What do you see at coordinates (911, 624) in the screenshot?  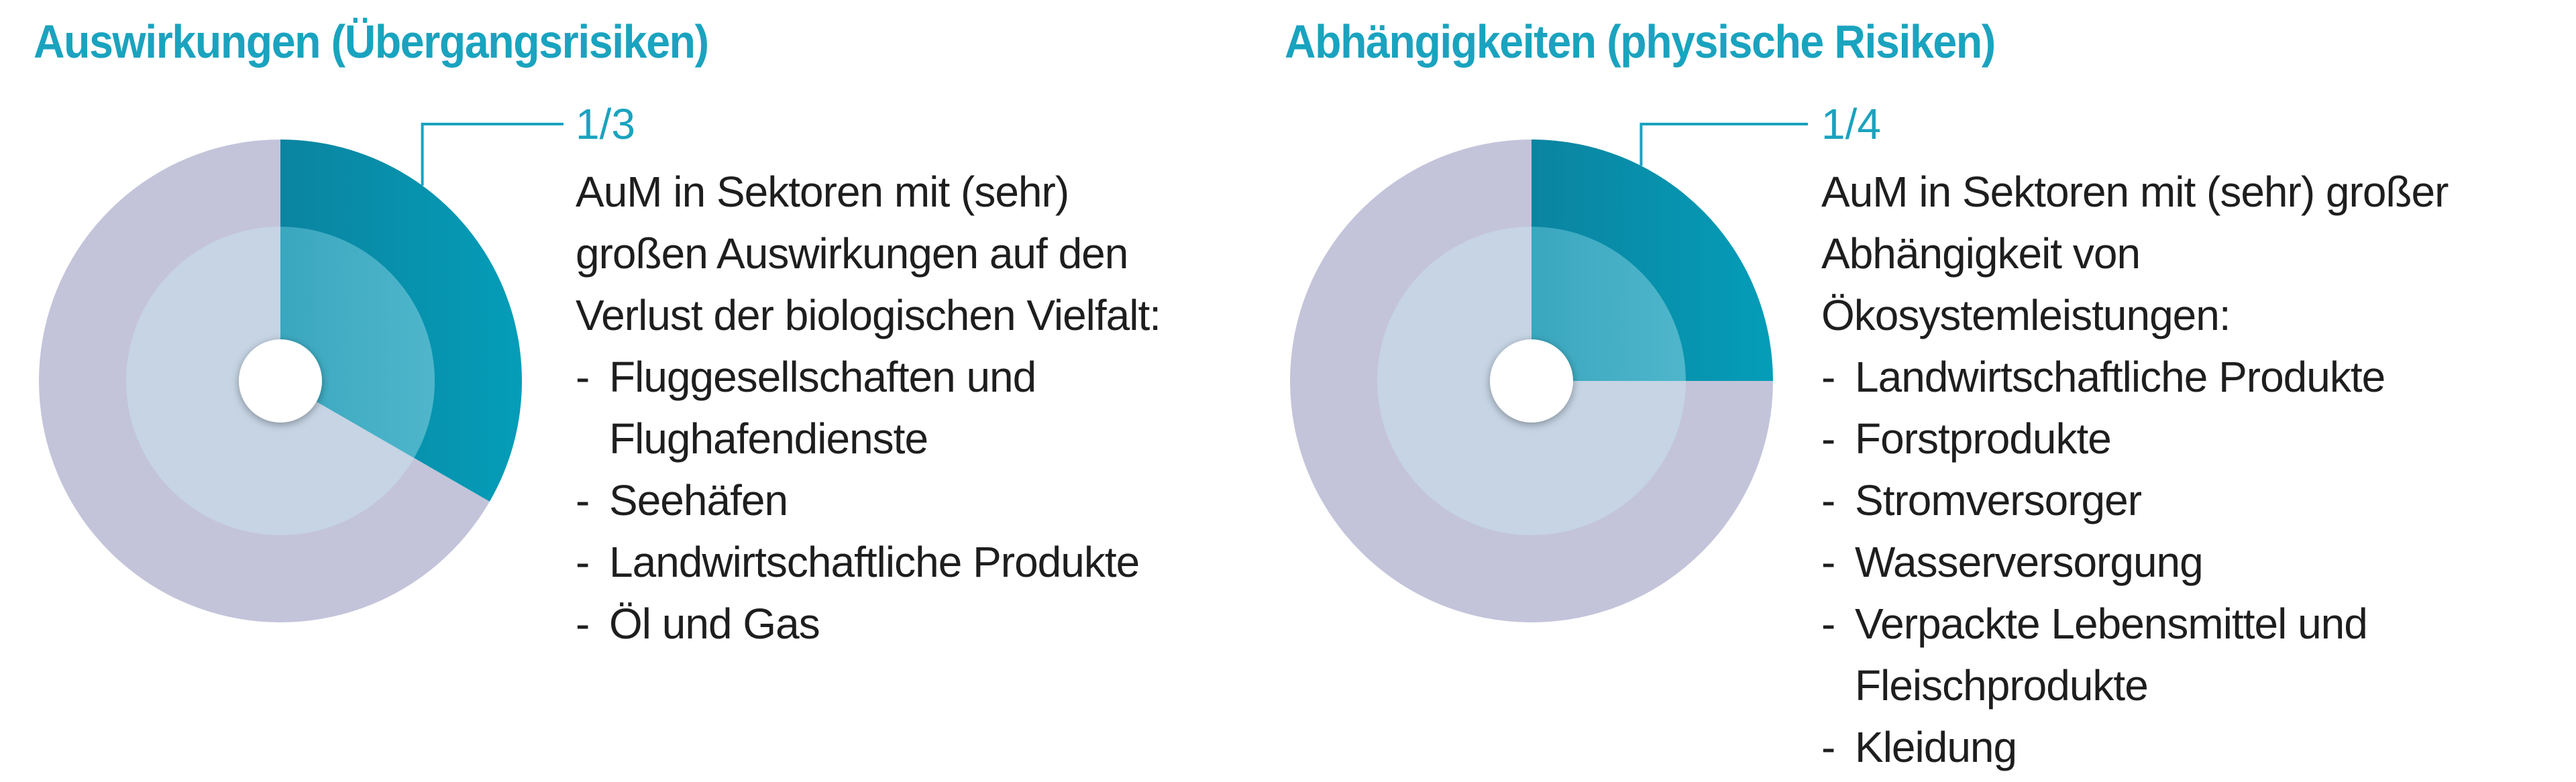 I see `list-item: Öl und Gas` at bounding box center [911, 624].